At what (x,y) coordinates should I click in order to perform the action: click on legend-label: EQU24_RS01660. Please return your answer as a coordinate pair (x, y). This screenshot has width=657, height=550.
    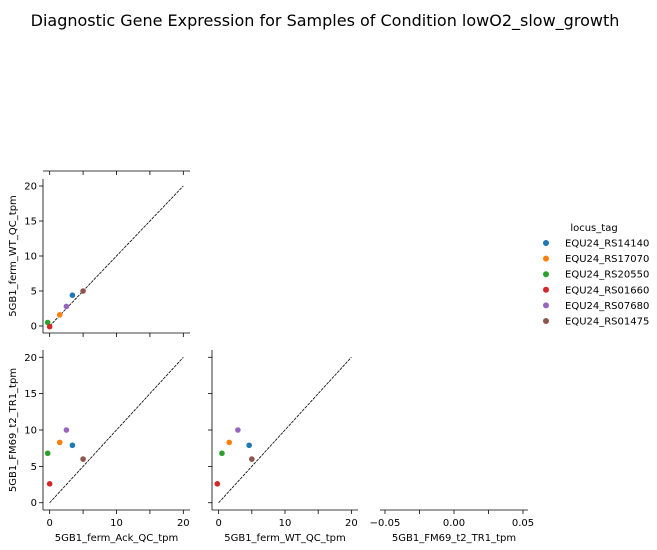
    Looking at the image, I should click on (607, 290).